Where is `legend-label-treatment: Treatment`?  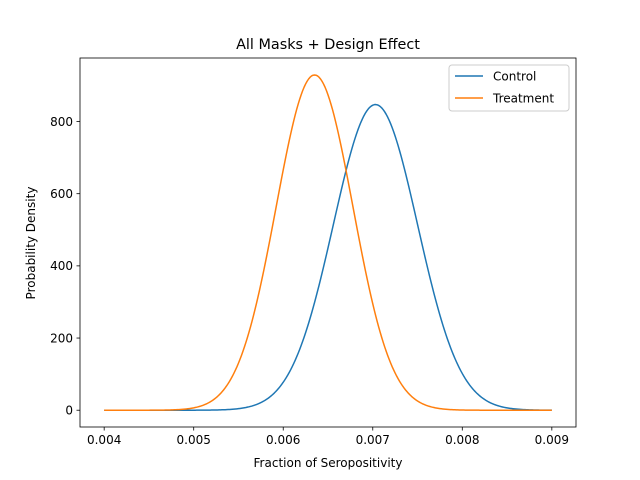 legend-label-treatment: Treatment is located at coordinates (523, 98).